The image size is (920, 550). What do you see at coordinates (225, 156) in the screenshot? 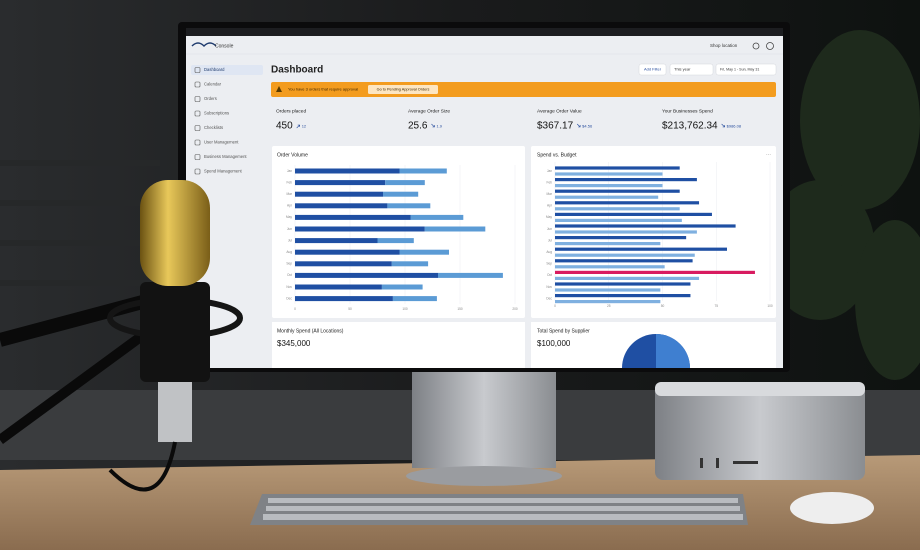
I see `nav-item: Business Management` at bounding box center [225, 156].